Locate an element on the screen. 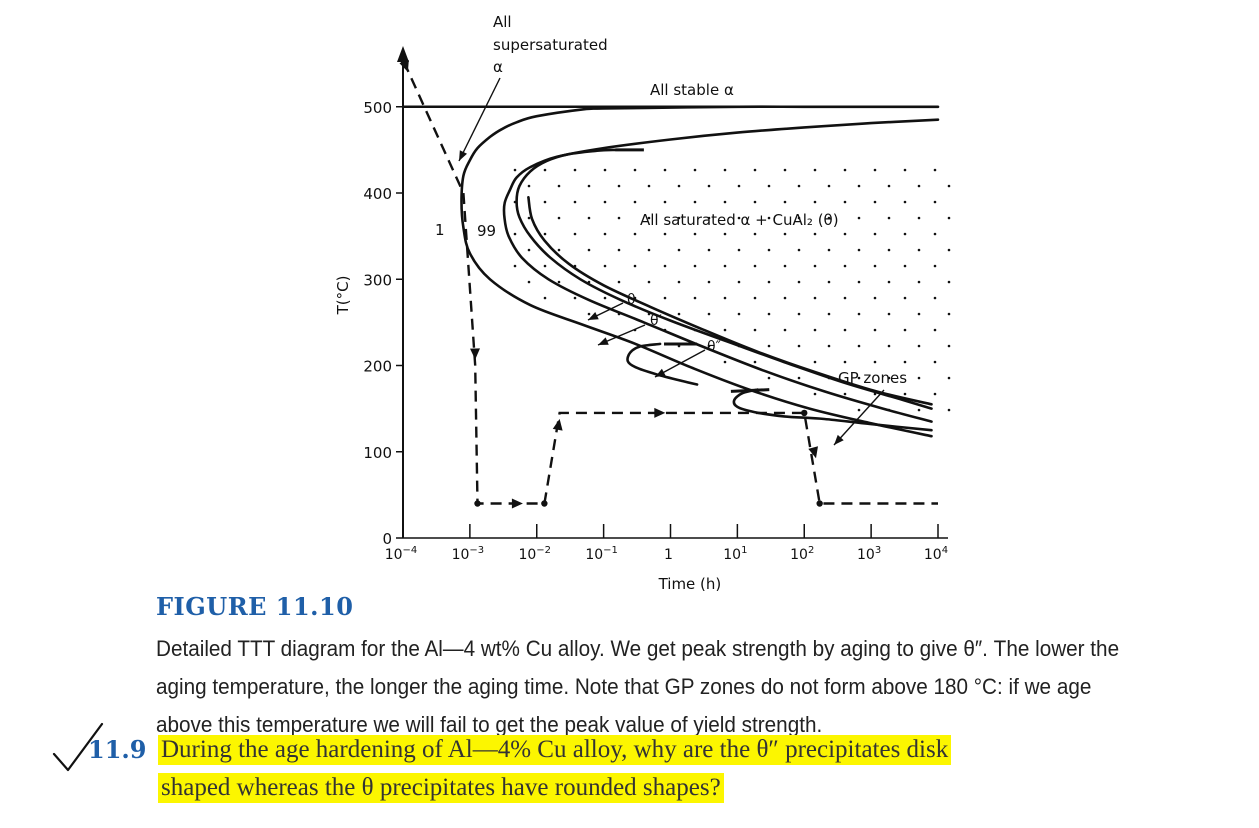 This screenshot has width=1259, height=828. label-saturated-alpha-cual2: All saturated α + CuAl₂ (θ) is located at coordinates (739, 220).